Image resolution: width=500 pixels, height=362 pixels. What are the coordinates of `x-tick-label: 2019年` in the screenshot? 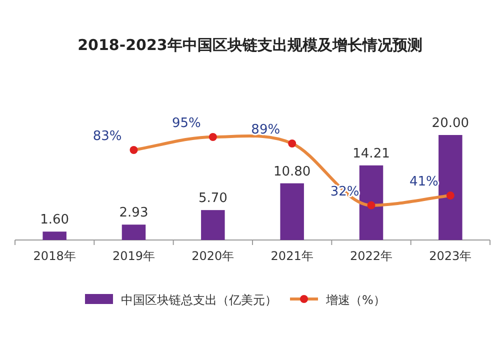 It's located at (134, 256).